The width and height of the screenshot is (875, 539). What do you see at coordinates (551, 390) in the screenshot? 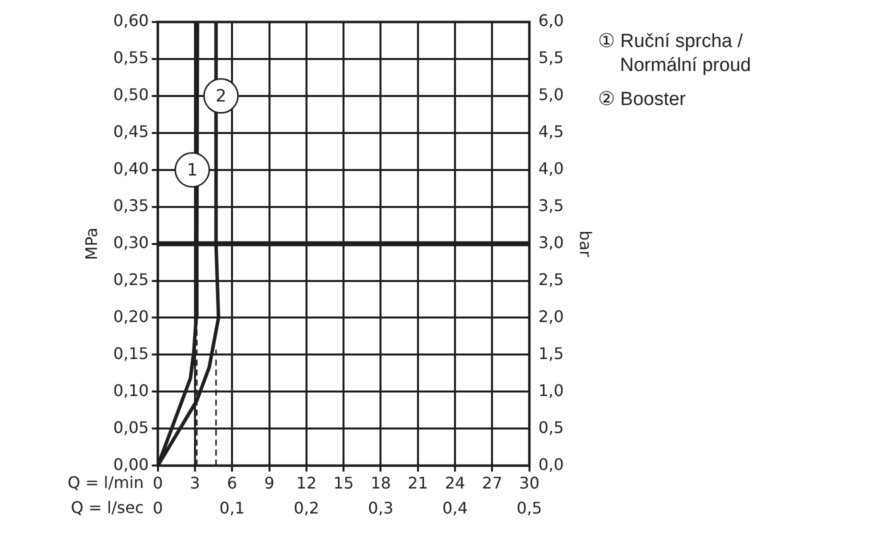
I see `y2-tick-label: 1,0` at bounding box center [551, 390].